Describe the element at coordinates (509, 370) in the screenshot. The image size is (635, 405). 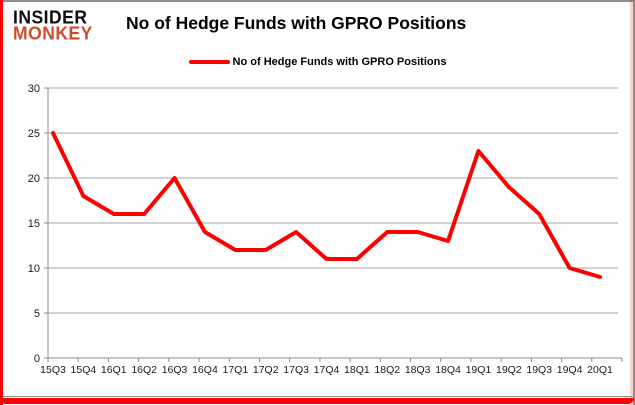
I see `x-tick-label: 19Q2` at that location.